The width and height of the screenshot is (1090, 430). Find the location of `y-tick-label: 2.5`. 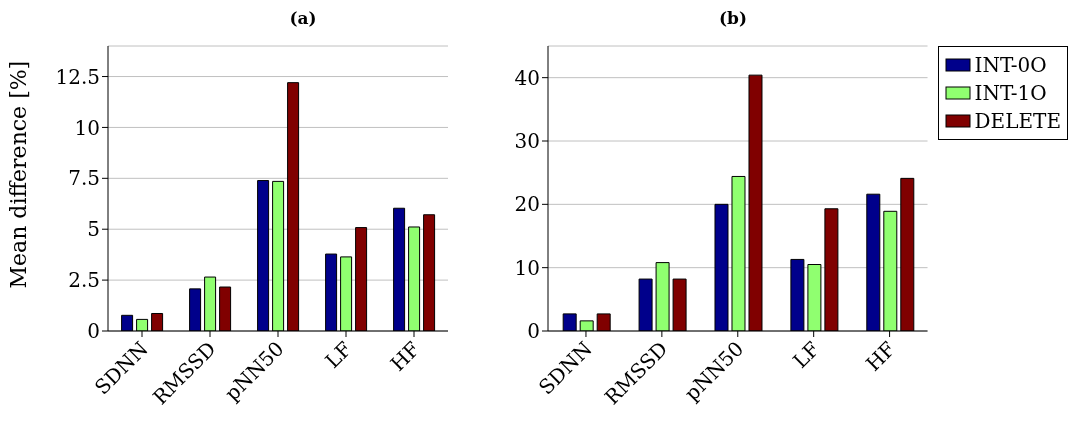

y-tick-label: 2.5 is located at coordinates (84, 280).